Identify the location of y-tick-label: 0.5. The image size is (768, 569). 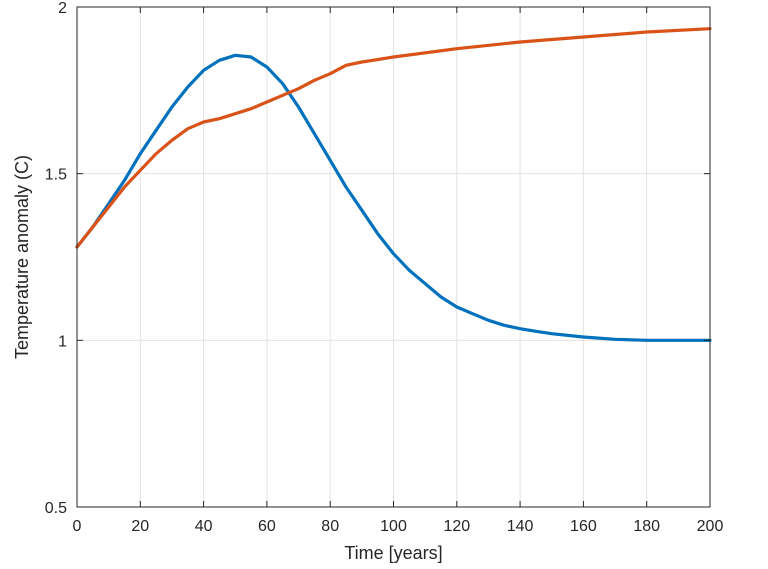
(56, 508).